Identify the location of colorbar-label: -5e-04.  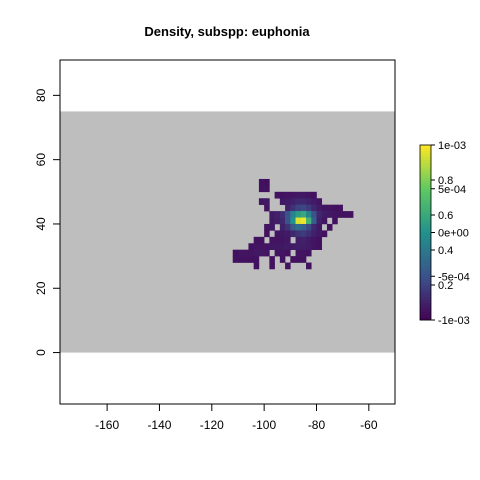
(454, 277).